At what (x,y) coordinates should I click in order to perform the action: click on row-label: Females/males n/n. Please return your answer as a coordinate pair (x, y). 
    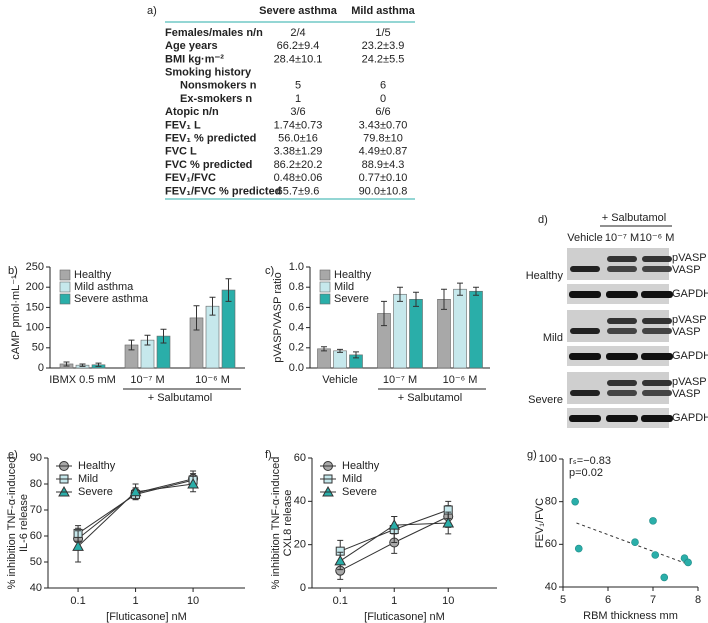
    Looking at the image, I should click on (214, 33).